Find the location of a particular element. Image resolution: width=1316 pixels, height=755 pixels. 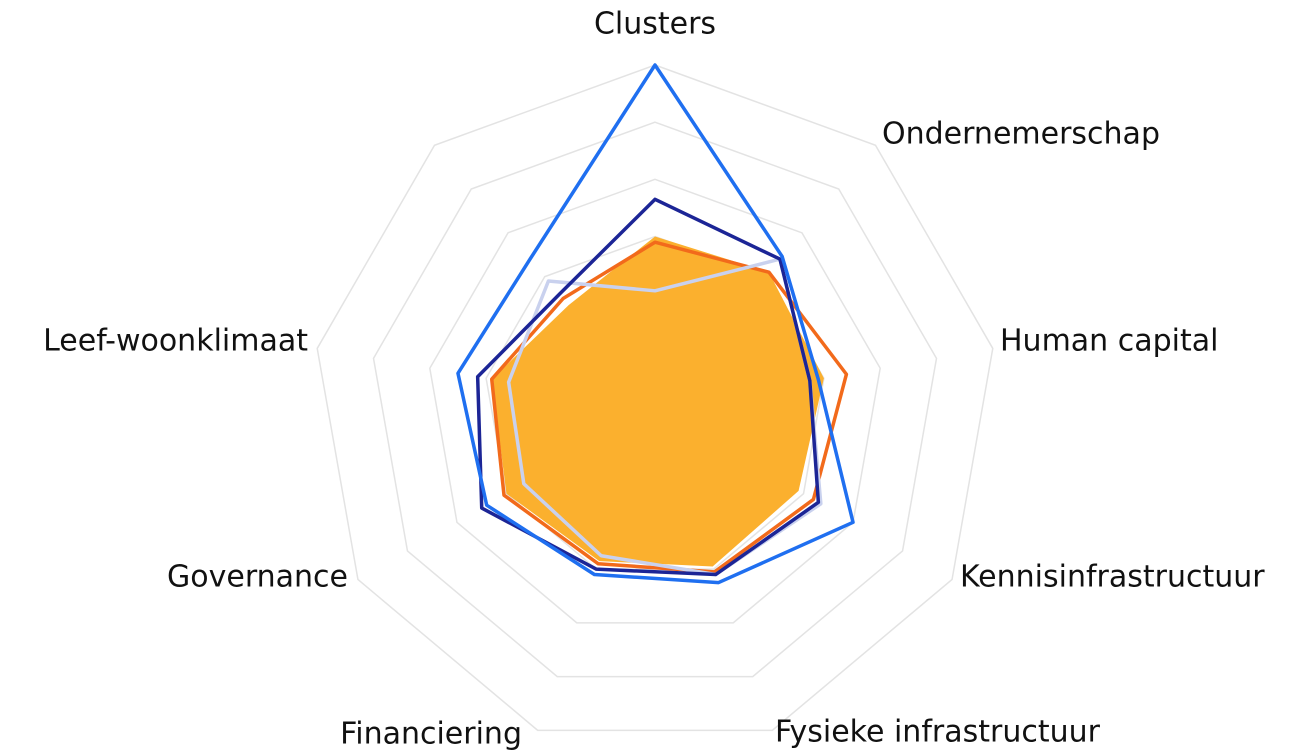

axis-label: Leef-woonklimaat is located at coordinates (175, 341).